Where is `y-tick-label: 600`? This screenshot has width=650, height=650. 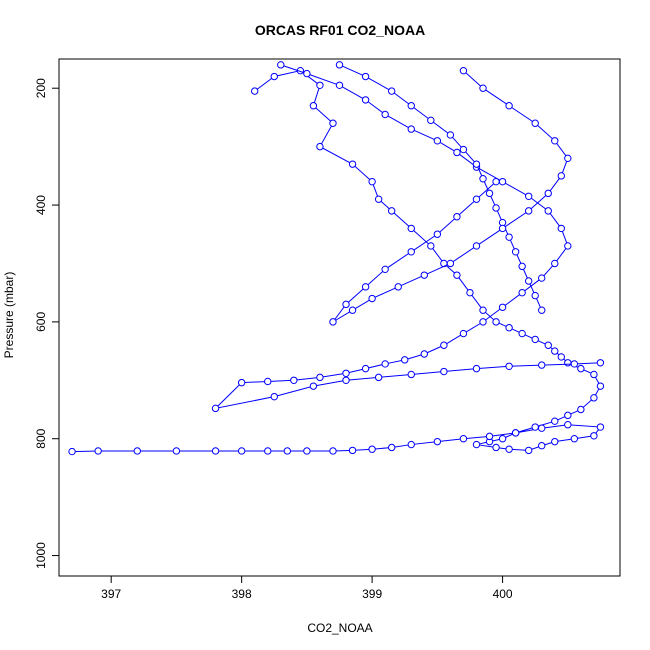 y-tick-label: 600 is located at coordinates (41, 322).